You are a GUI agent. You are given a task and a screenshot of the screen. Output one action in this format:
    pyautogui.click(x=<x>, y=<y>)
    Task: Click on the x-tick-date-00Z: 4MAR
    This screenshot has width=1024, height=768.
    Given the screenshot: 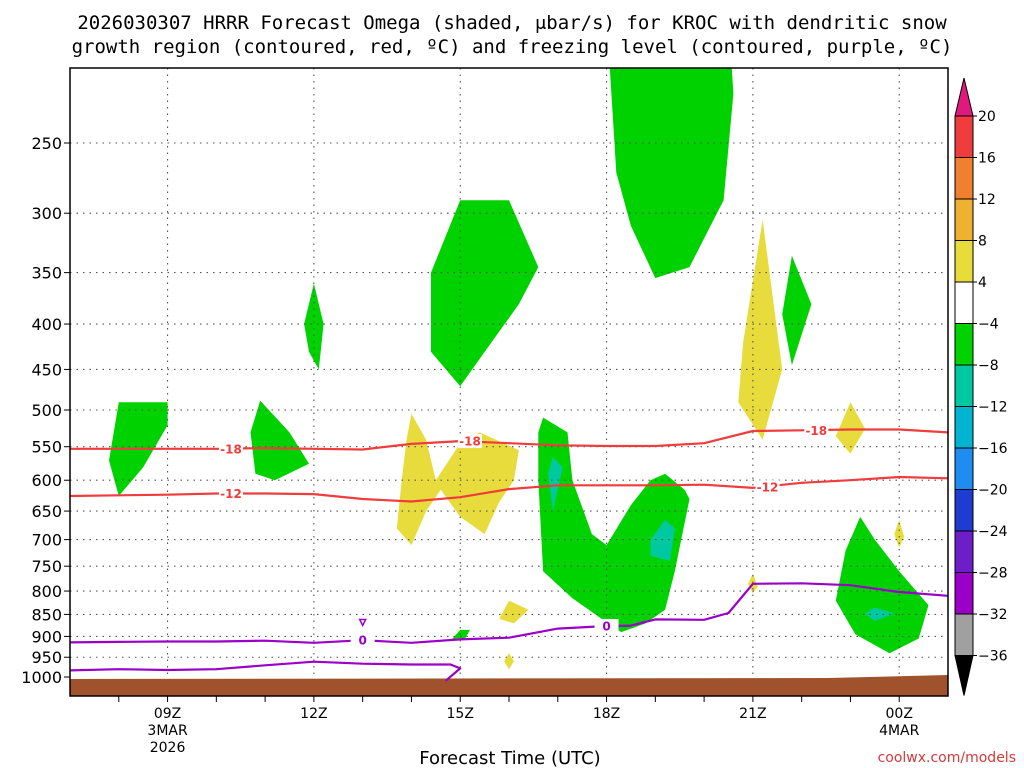 What is the action you would take?
    pyautogui.click(x=899, y=731)
    